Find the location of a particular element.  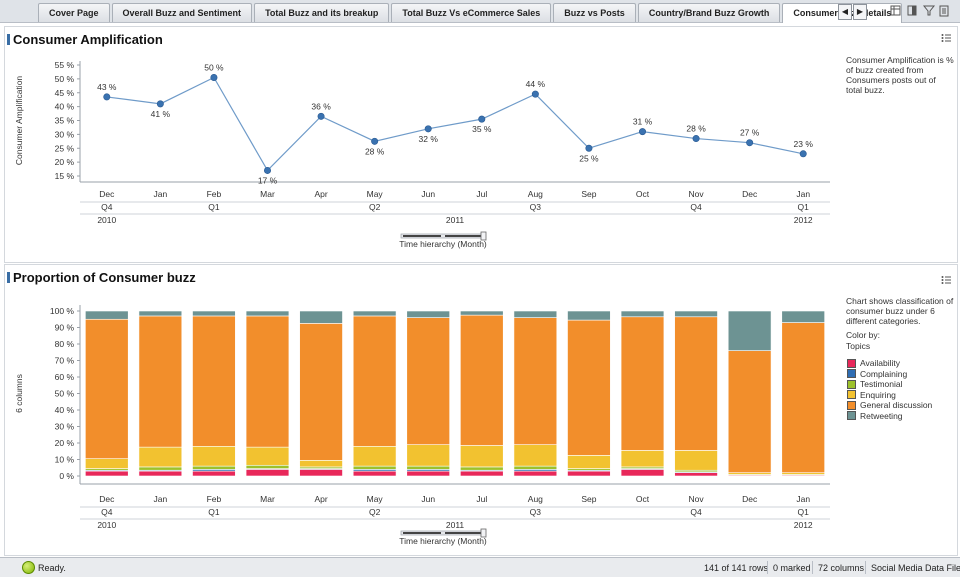

data-label: 44 % is located at coordinates (536, 84).